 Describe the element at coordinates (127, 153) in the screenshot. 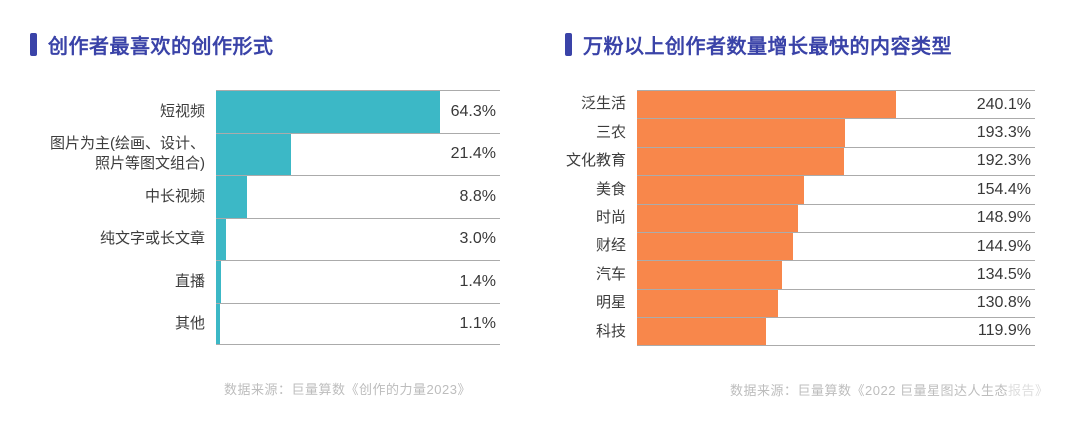

I see `category-label: 图片为主(绘画、设计、 照片等图文组合)` at that location.